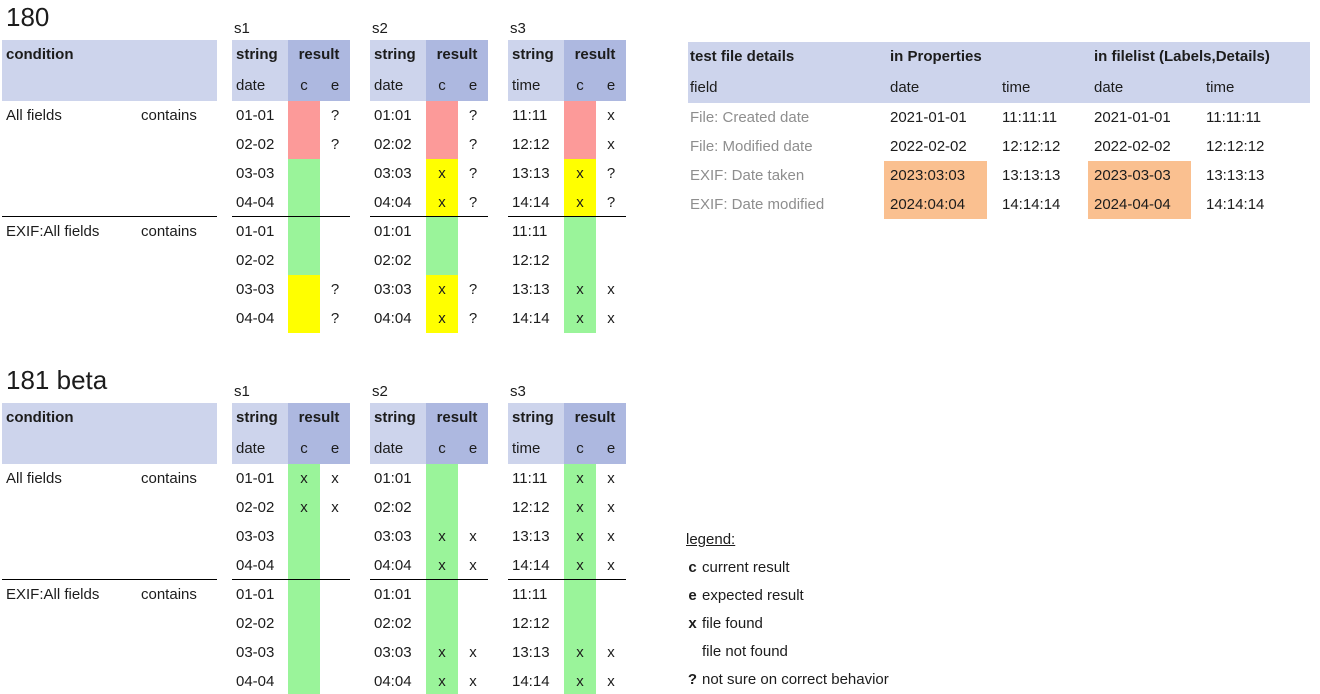  I want to click on condition-name: All fields, so click(34, 478).